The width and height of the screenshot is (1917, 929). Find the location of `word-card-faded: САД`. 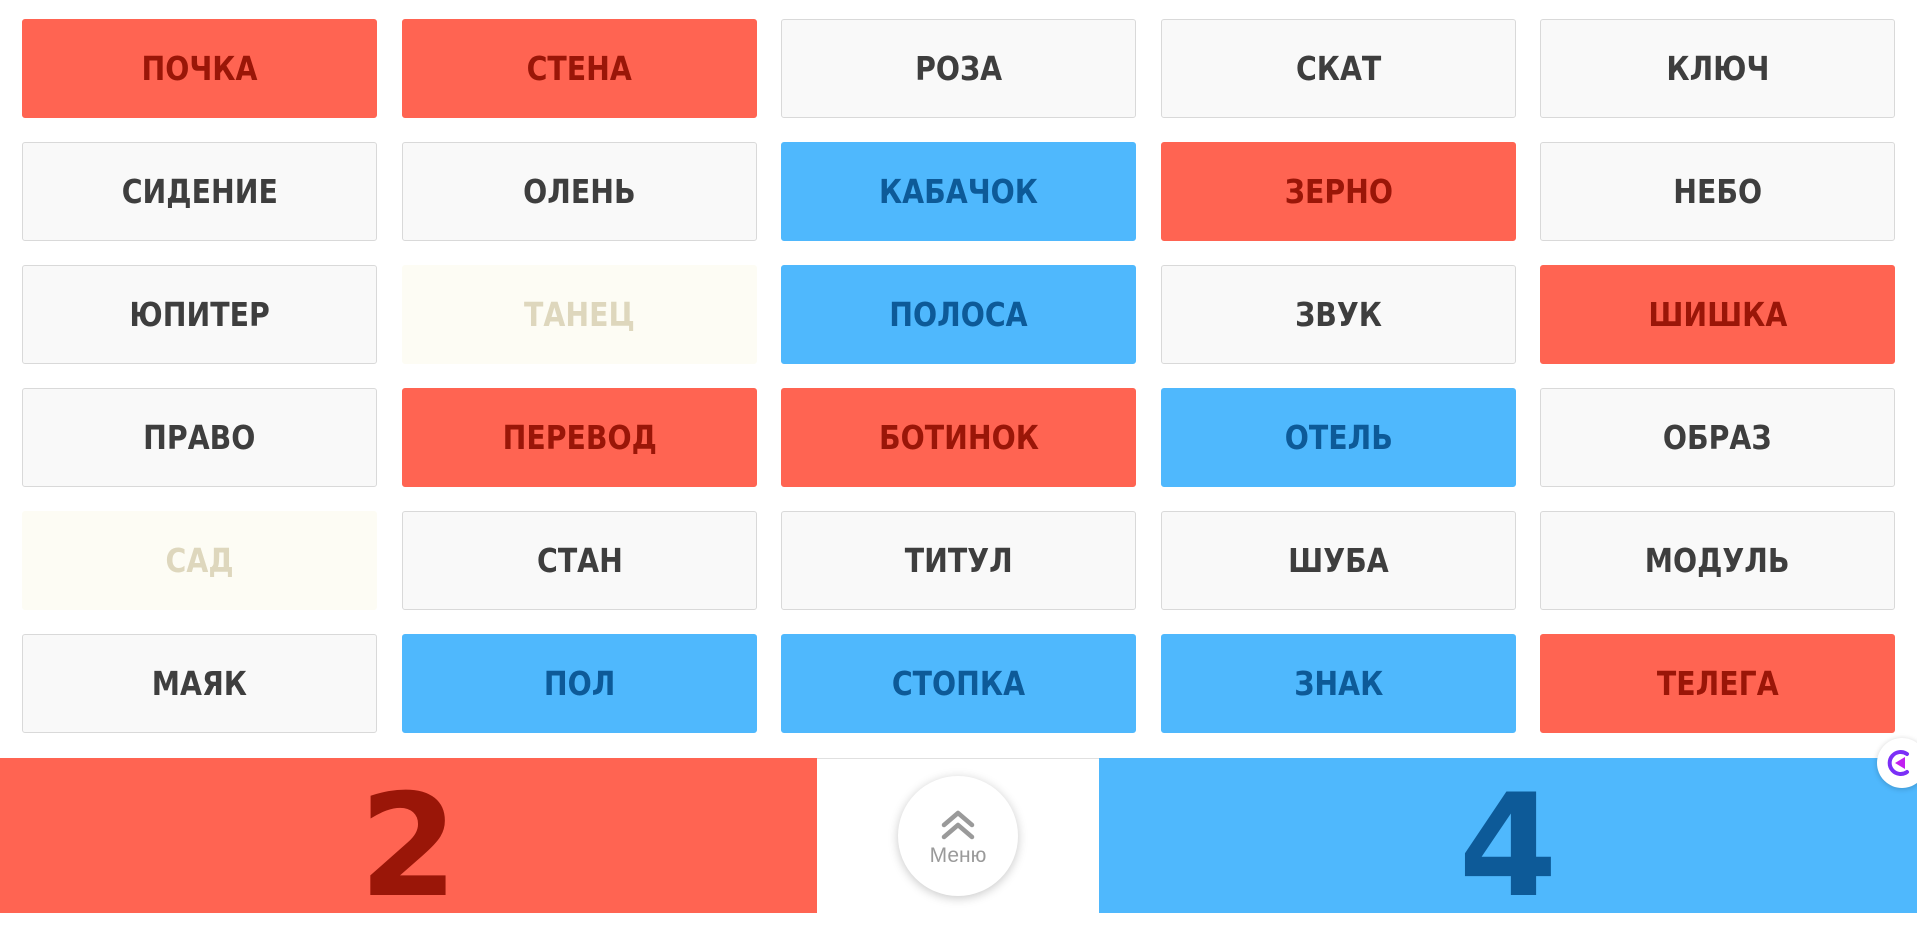

word-card-faded: САД is located at coordinates (199, 560).